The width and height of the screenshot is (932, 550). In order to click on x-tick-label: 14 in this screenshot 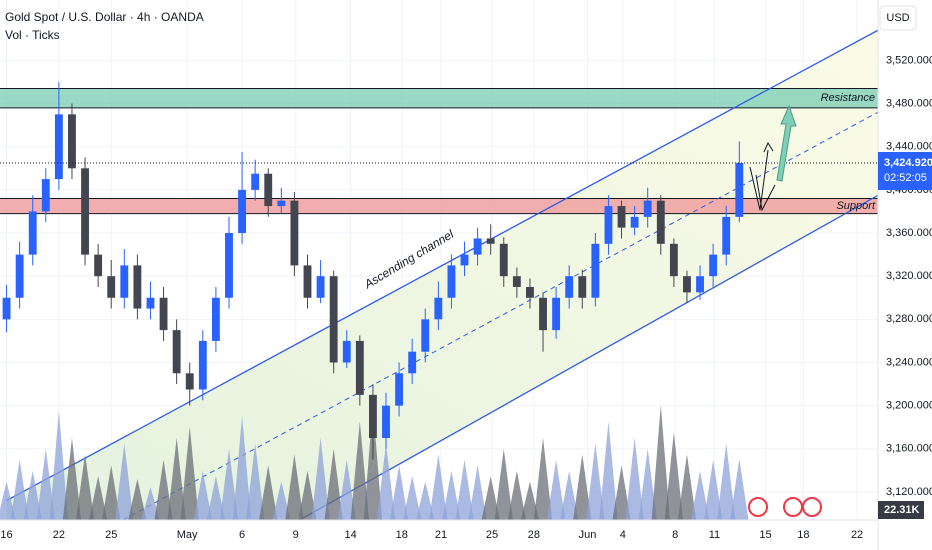, I will do `click(351, 535)`.